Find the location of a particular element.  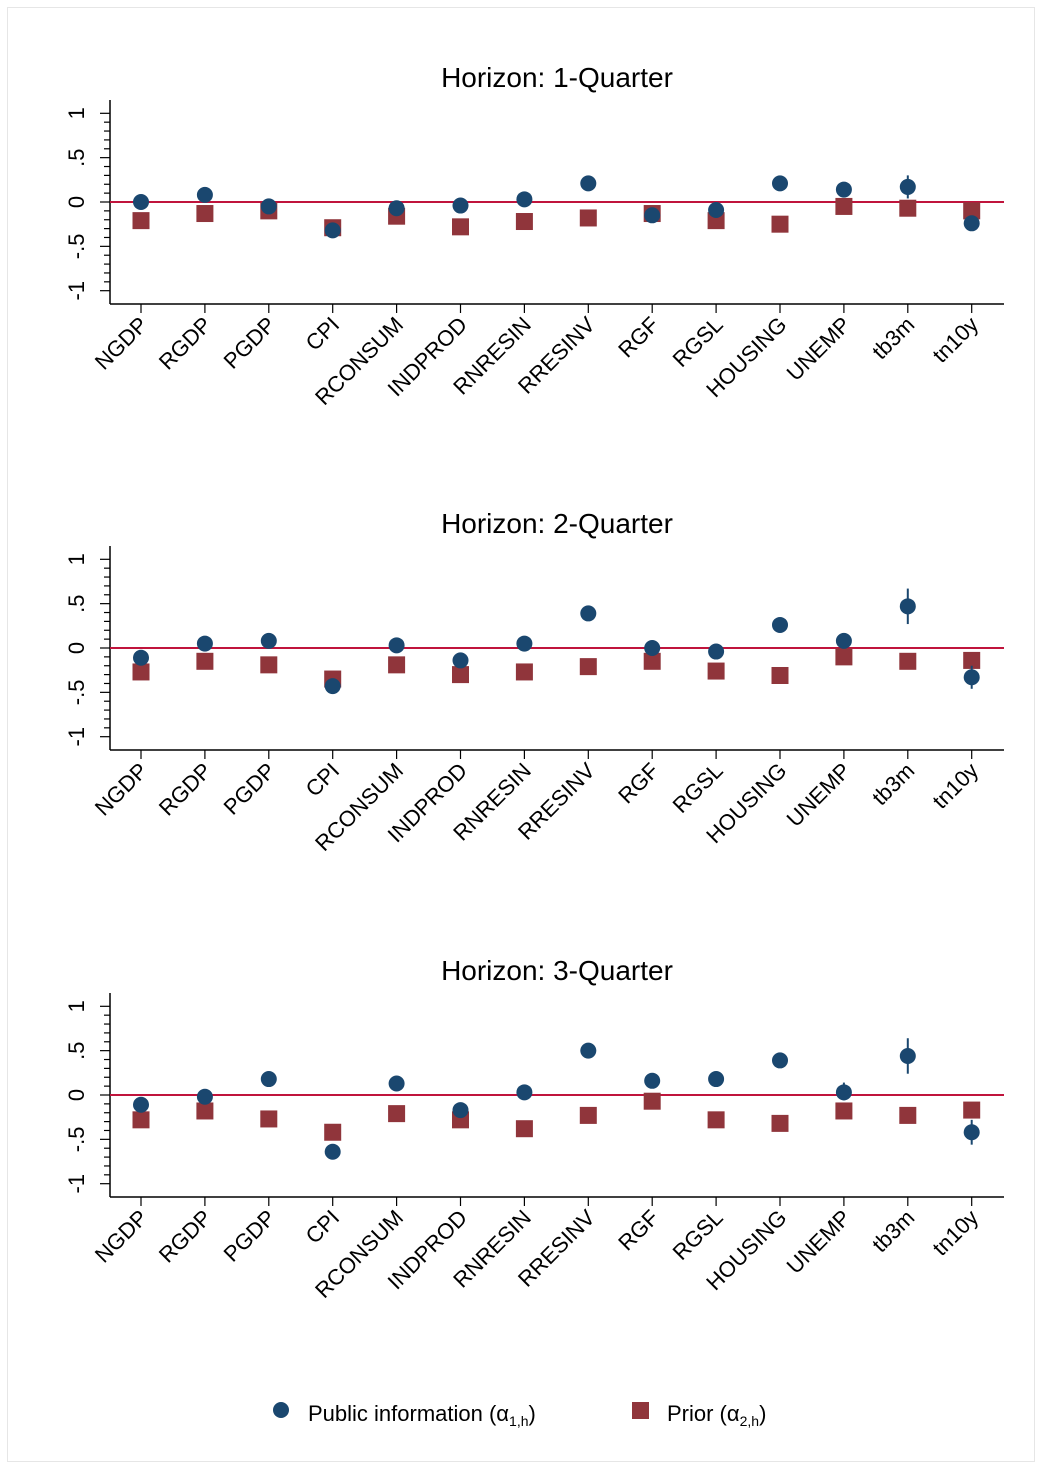

legend-public-marker is located at coordinates (281, 1410).